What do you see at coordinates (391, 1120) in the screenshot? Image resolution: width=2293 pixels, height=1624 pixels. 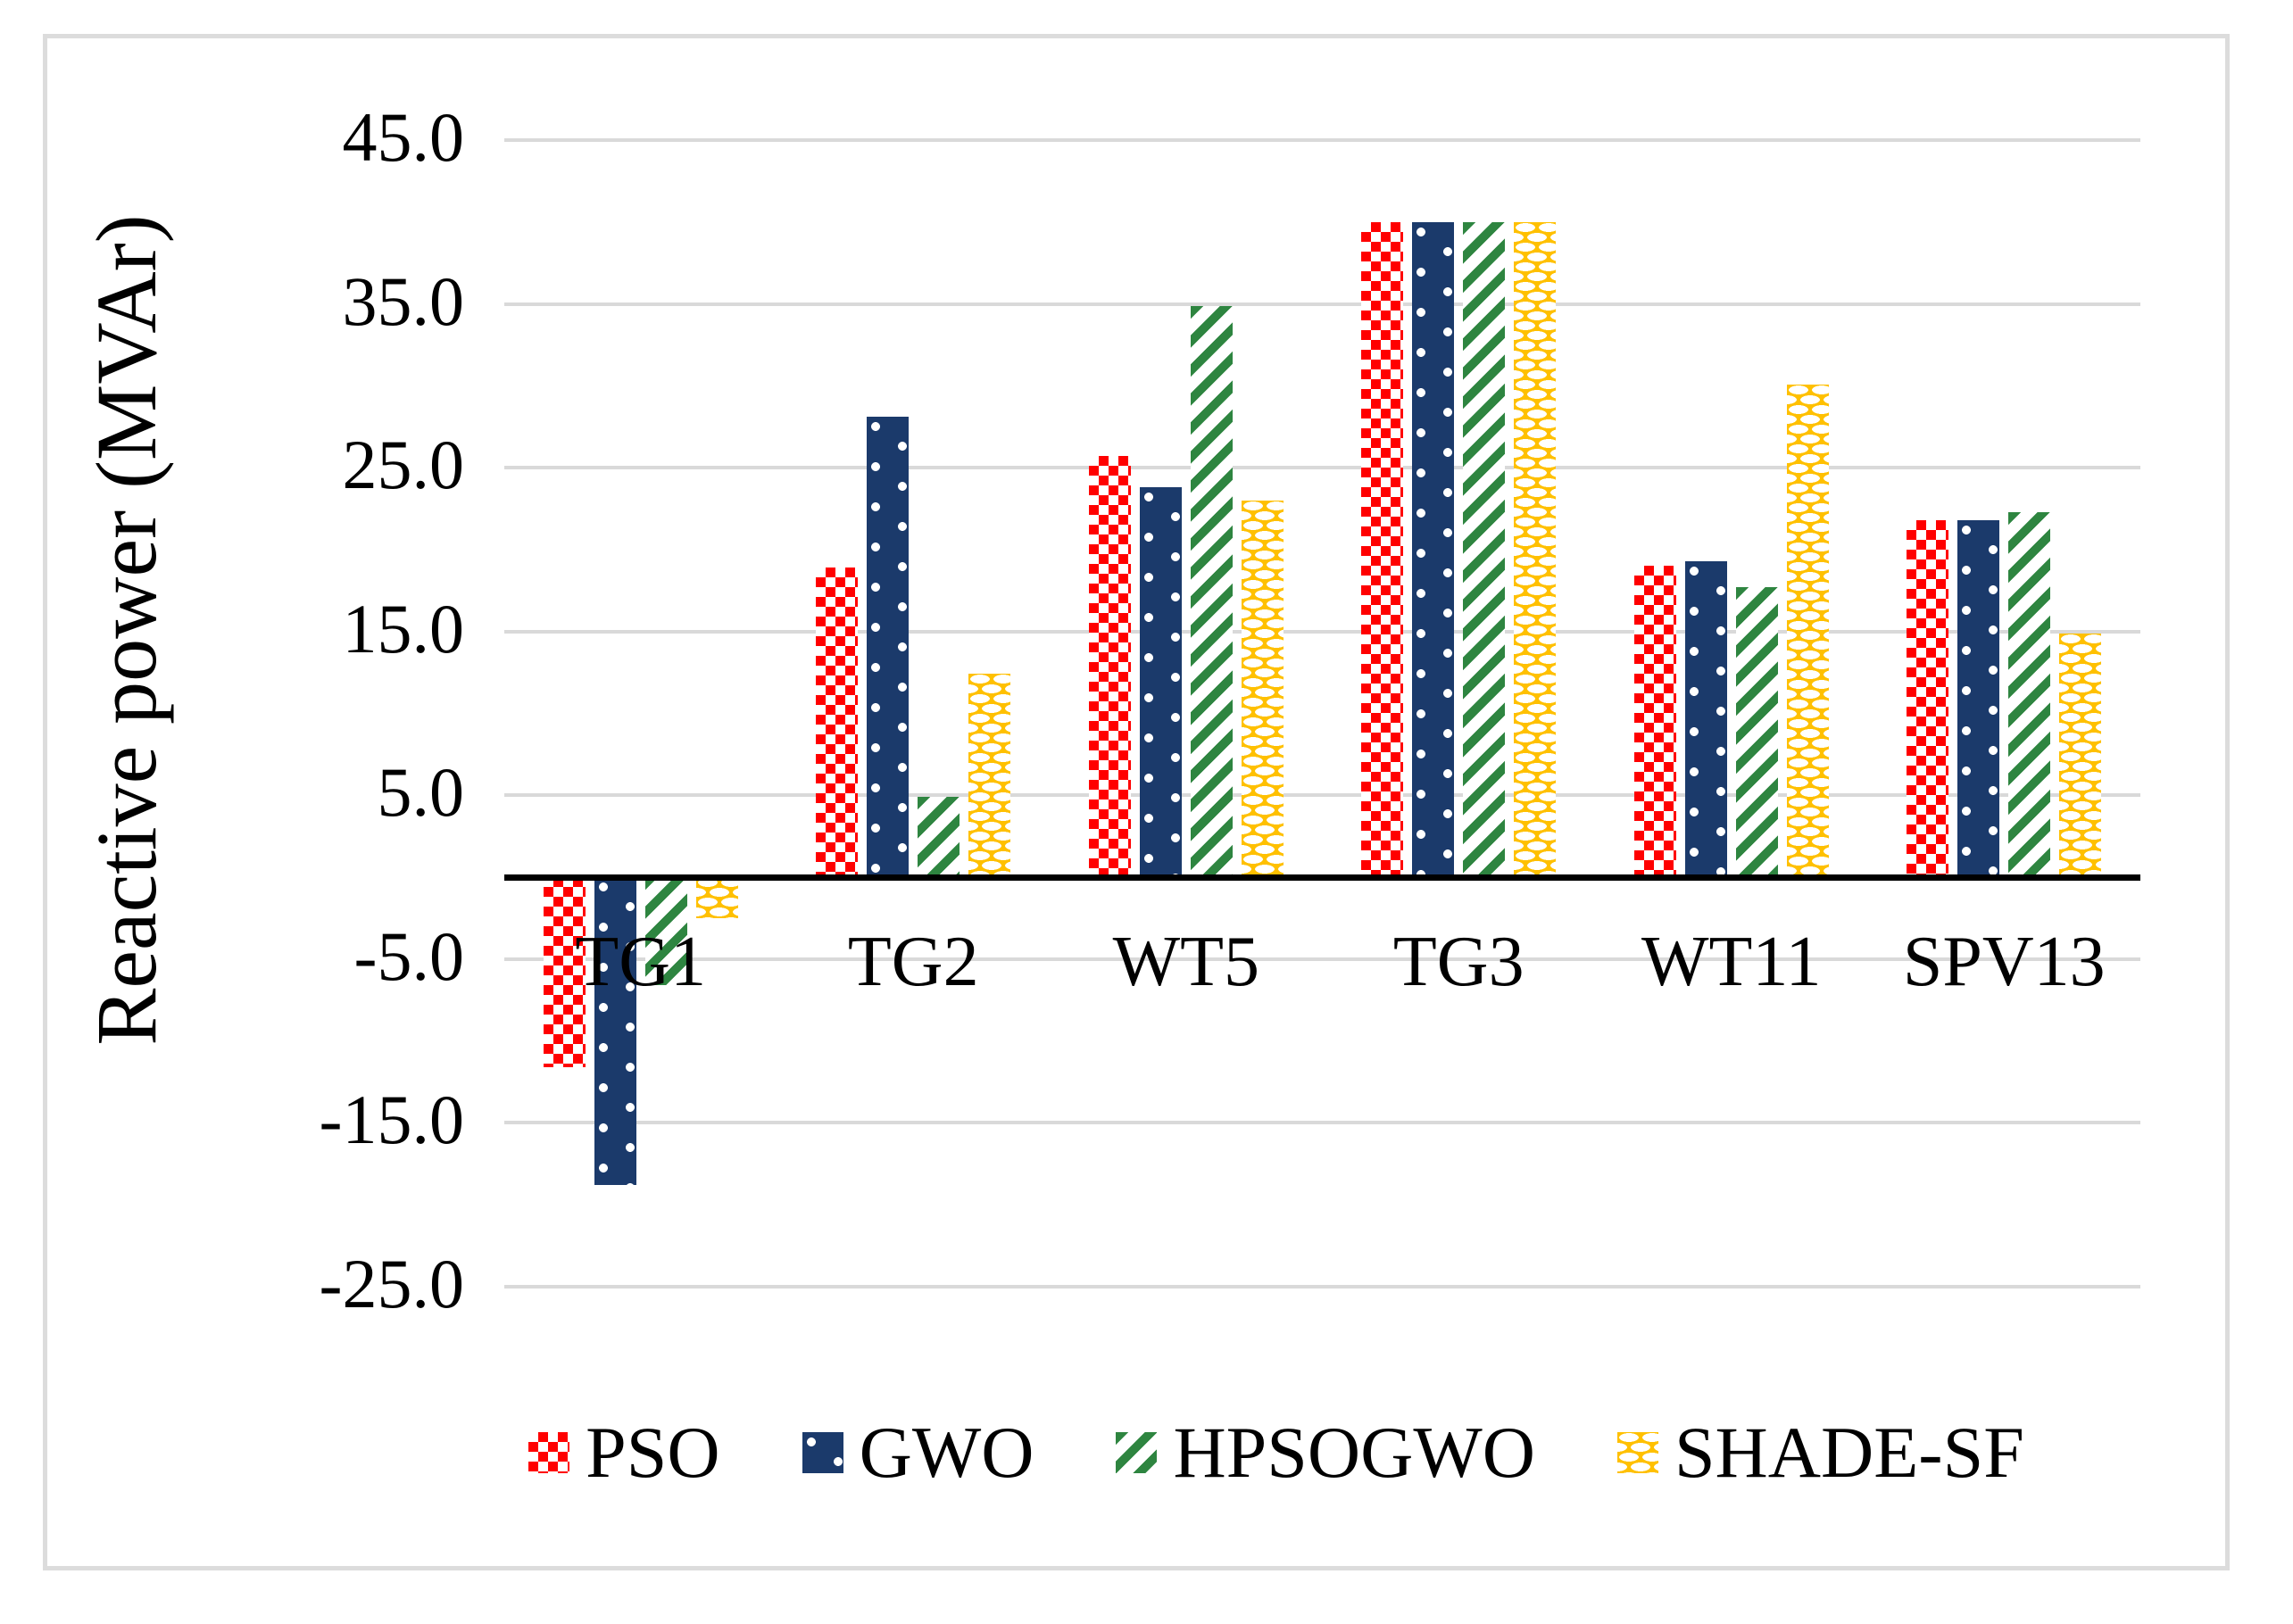 I see `y-tick-label--15.0: -15.0` at bounding box center [391, 1120].